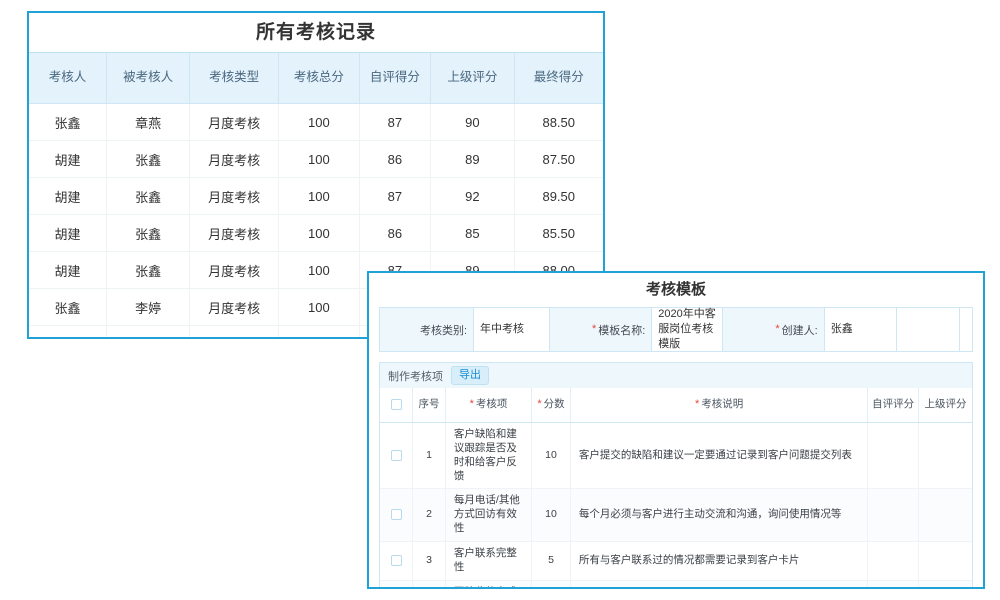 This screenshot has width=1000, height=600. What do you see at coordinates (719, 583) in the screenshot?
I see `cell-desc: 以实际收到的款项为基，并不以有效回款` at bounding box center [719, 583].